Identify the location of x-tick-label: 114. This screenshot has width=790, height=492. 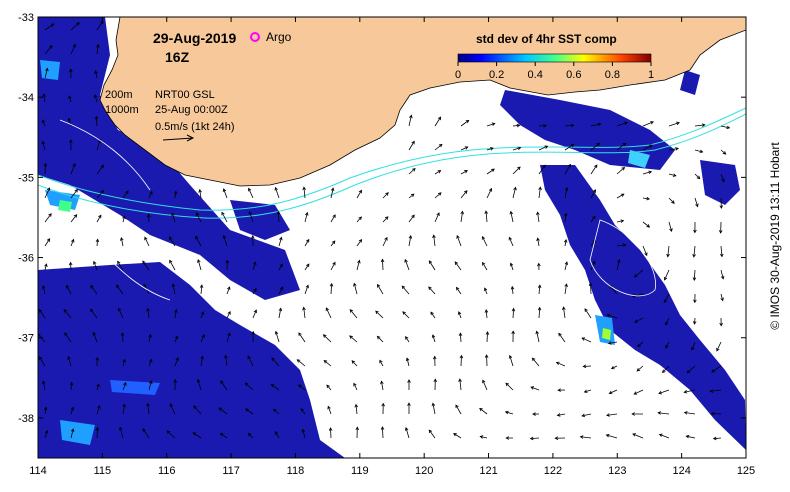
(38, 471).